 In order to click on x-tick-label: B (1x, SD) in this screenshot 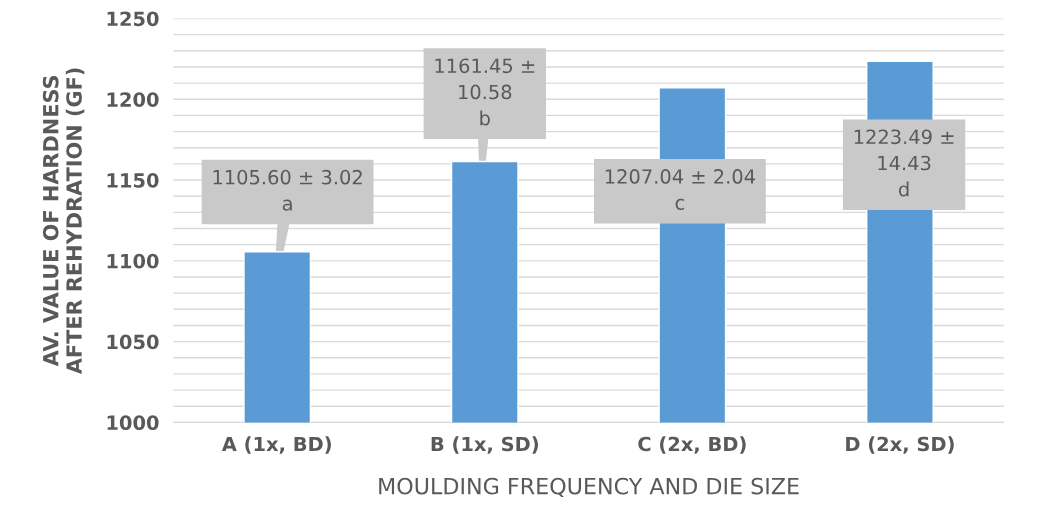, I will do `click(484, 445)`.